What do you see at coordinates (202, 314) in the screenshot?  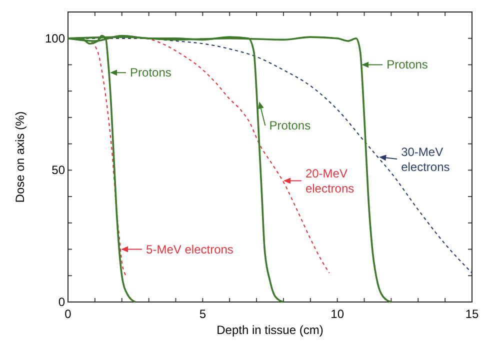 I see `x-tick-label: 5` at bounding box center [202, 314].